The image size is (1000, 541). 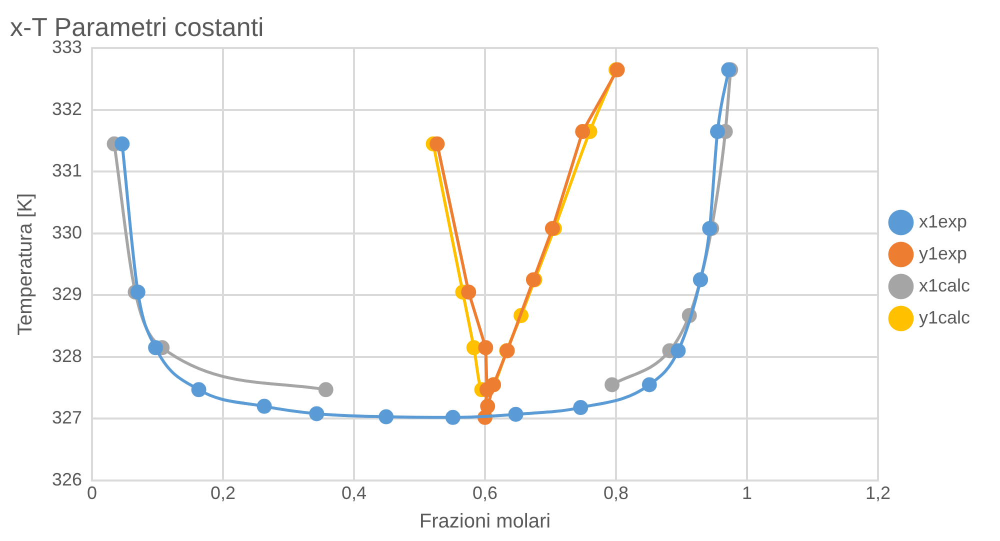 I want to click on y-tick-label: 331, so click(x=67, y=170).